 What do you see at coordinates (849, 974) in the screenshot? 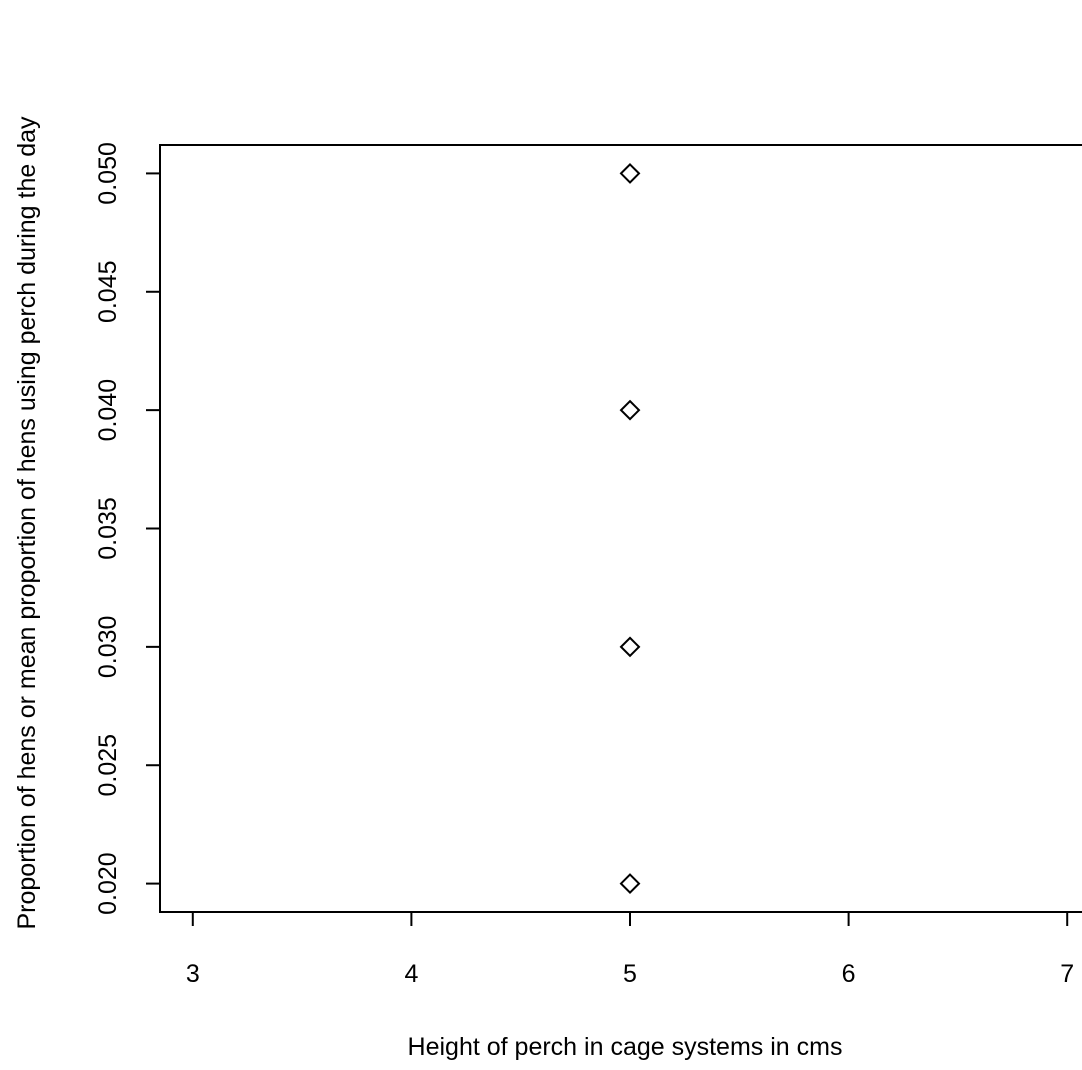
I see `x-tick-label: 6` at bounding box center [849, 974].